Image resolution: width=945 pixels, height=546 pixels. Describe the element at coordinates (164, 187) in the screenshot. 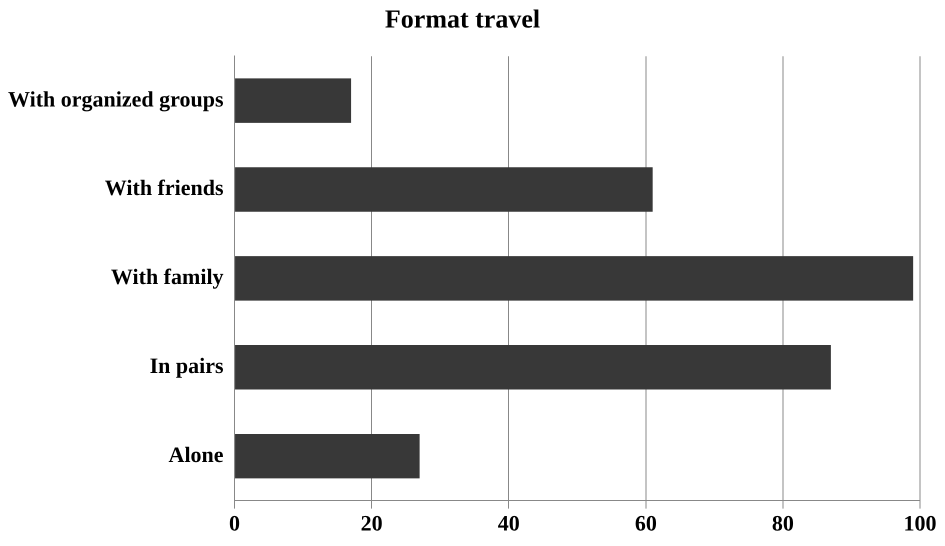

I see `y-tick-label: With friends` at that location.